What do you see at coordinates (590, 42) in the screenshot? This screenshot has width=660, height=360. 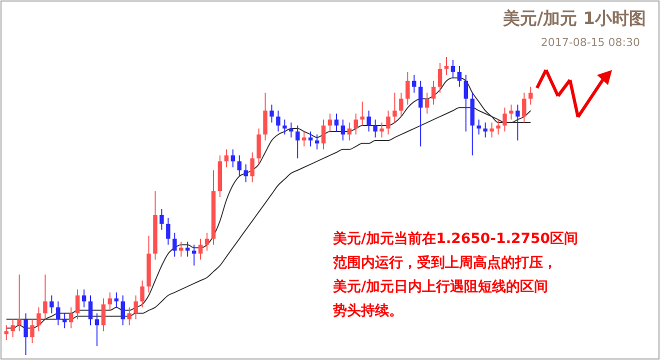 I see `text: 2017-08-15 08:30` at bounding box center [590, 42].